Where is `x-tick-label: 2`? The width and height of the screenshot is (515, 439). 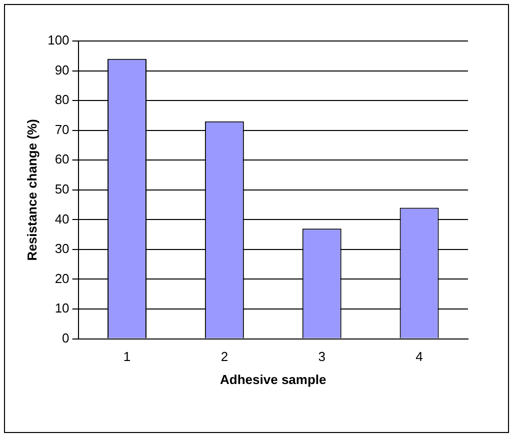 x-tick-label: 2 is located at coordinates (224, 356).